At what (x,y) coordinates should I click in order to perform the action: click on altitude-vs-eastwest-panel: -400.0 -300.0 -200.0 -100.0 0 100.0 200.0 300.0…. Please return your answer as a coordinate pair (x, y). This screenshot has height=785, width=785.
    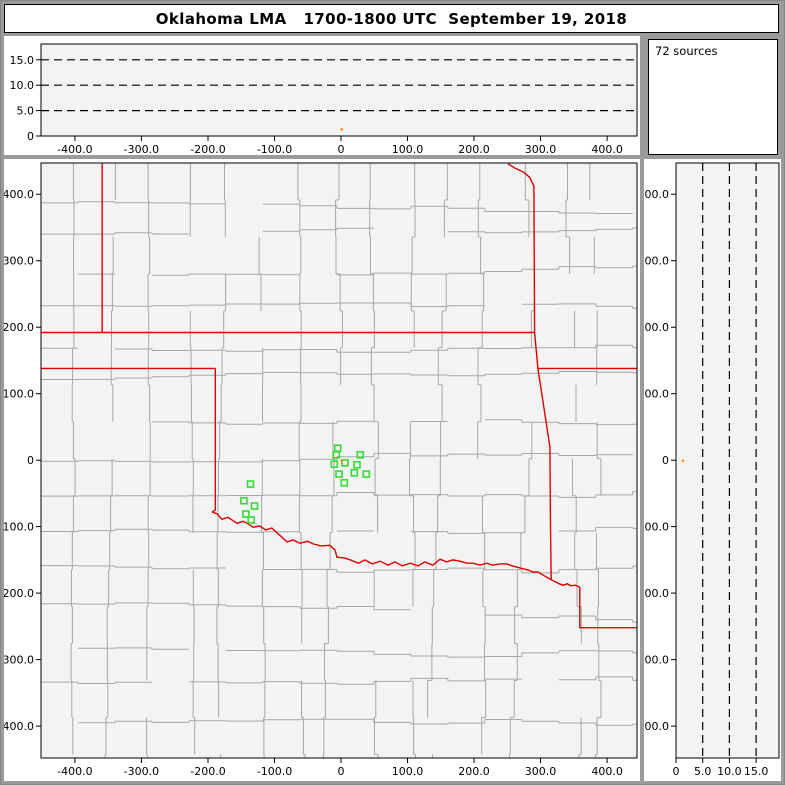
    Looking at the image, I should click on (322, 95).